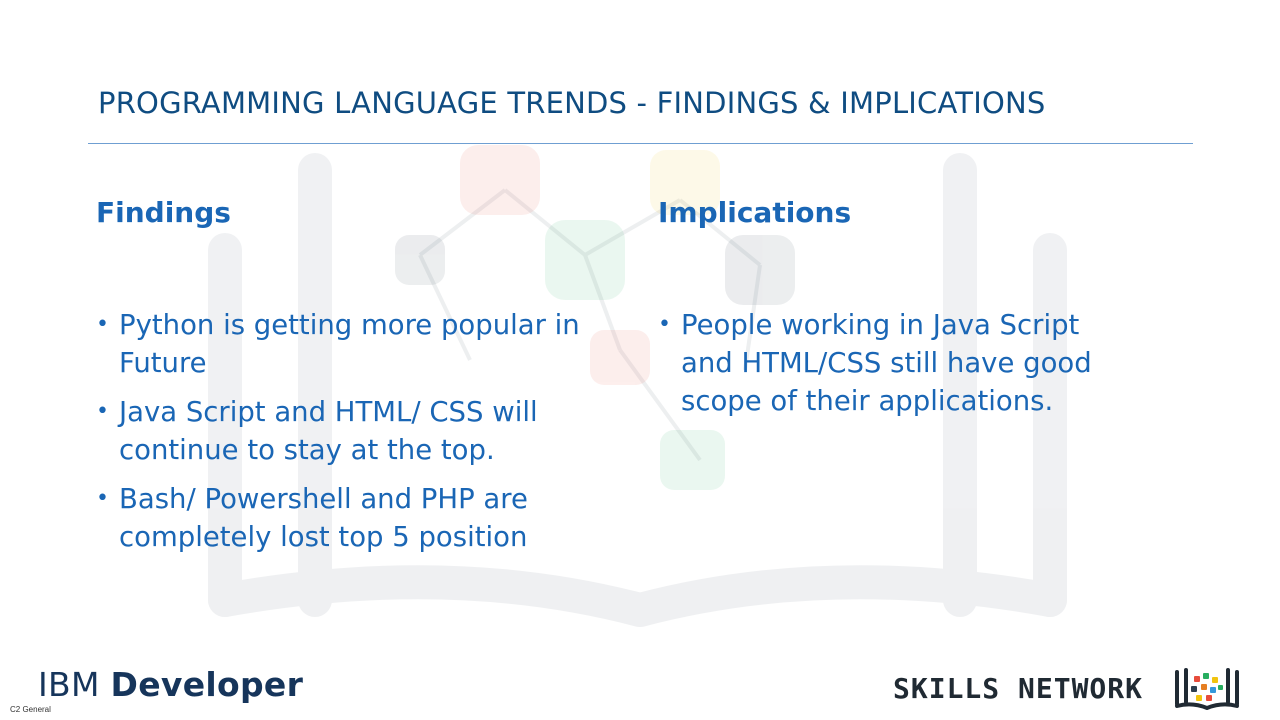 This screenshot has width=1280, height=720. Describe the element at coordinates (1018, 688) in the screenshot. I see `skills-network-logo: SKILLS NETWORK` at that location.